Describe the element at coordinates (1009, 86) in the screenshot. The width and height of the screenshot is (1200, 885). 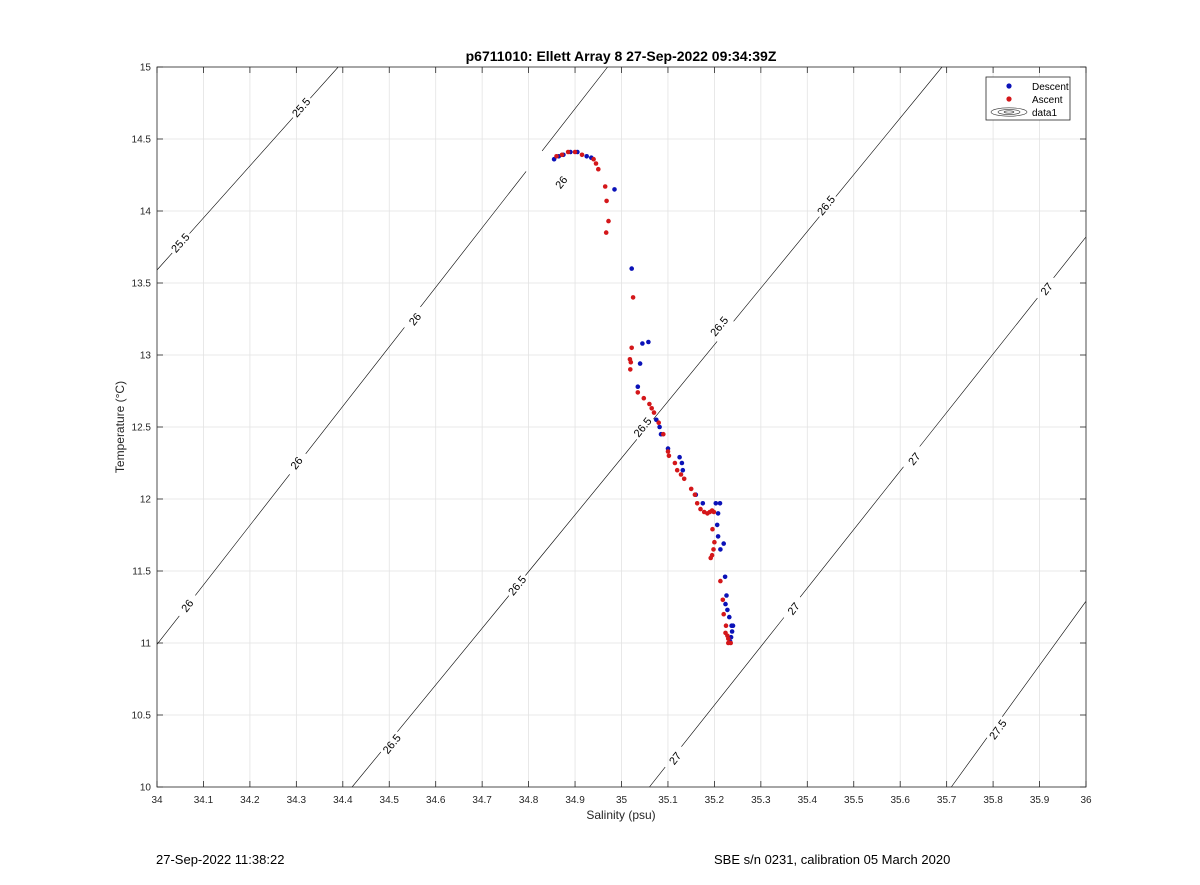
I see `legend-marker-descent` at that location.